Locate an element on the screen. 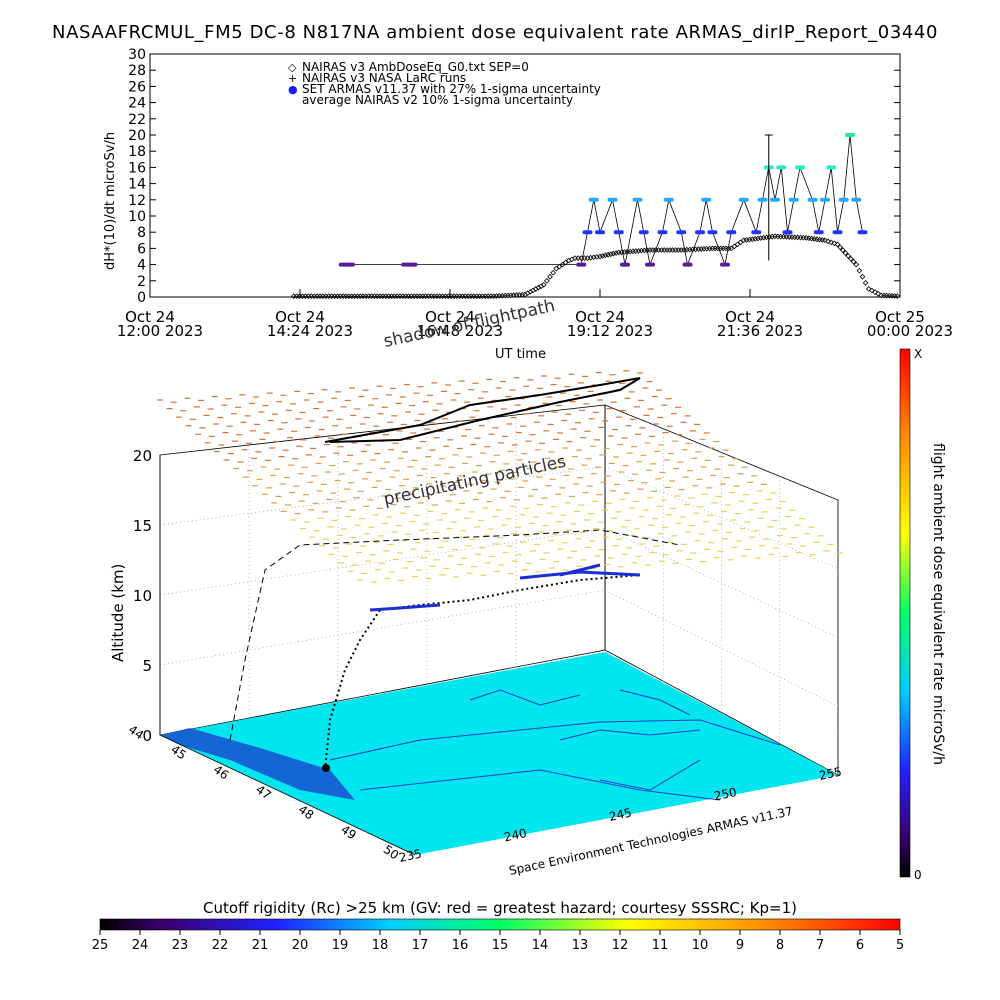 This screenshot has width=1000, height=1000. x-tick-time: 12:00 2023 is located at coordinates (160, 331).